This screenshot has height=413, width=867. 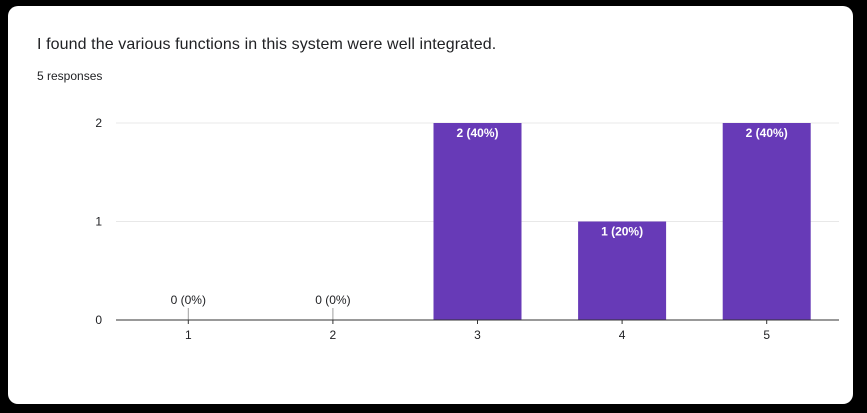 What do you see at coordinates (477, 335) in the screenshot?
I see `x-tick-label: 3` at bounding box center [477, 335].